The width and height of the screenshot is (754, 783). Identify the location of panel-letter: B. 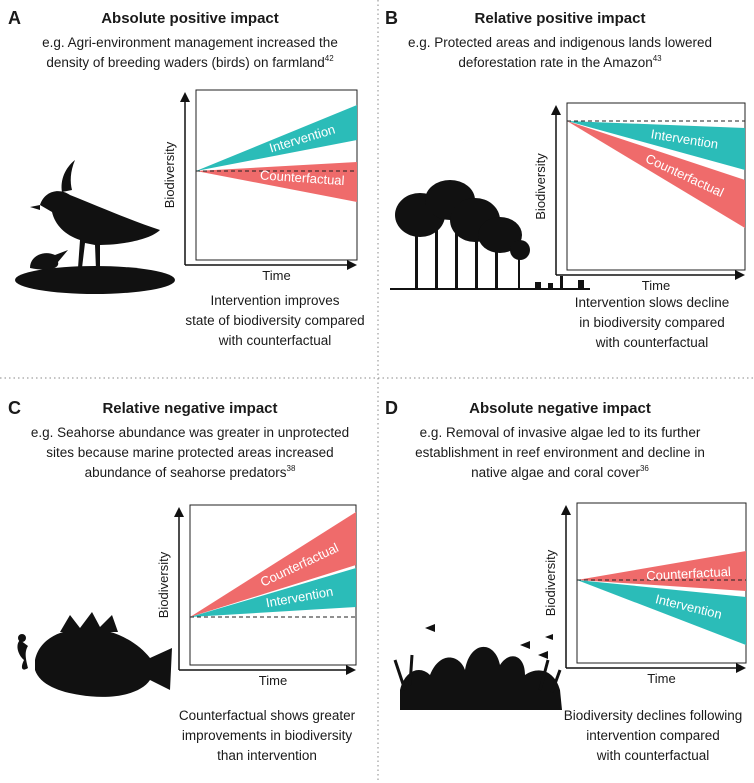
(391, 18).